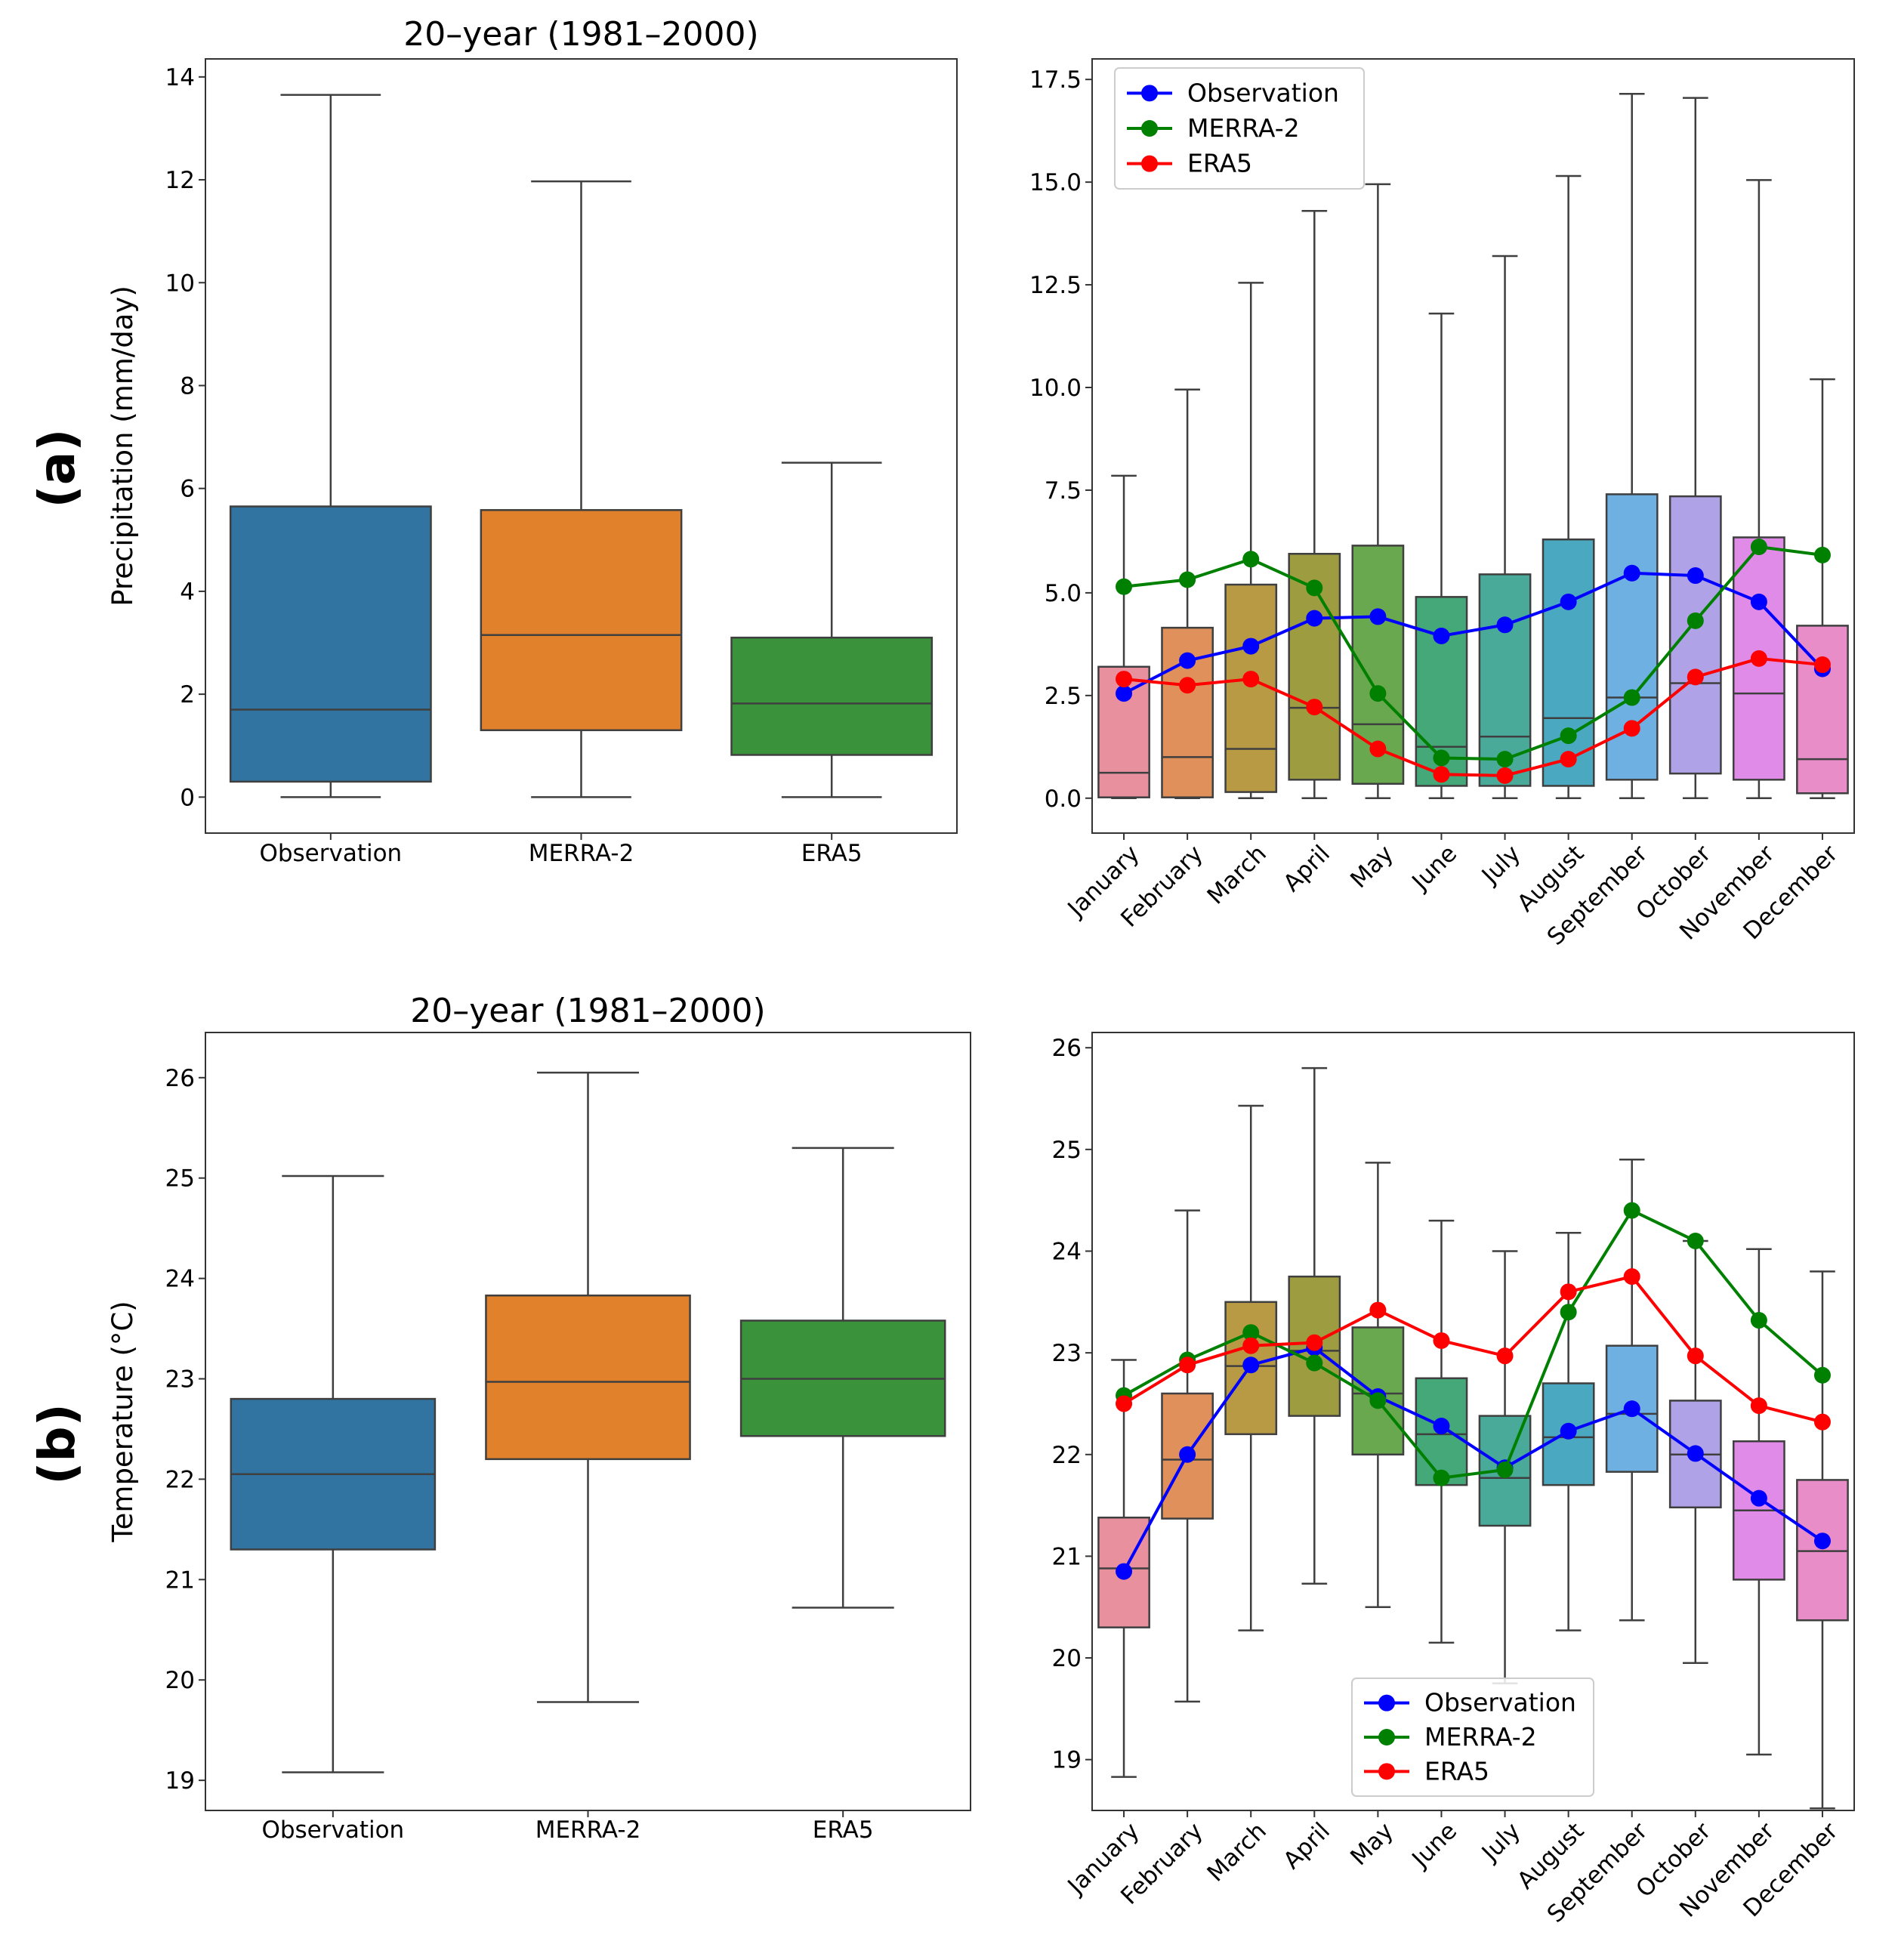 Image resolution: width=1898 pixels, height=1960 pixels. What do you see at coordinates (1501, 865) in the screenshot?
I see `x-tick-label: July` at bounding box center [1501, 865].